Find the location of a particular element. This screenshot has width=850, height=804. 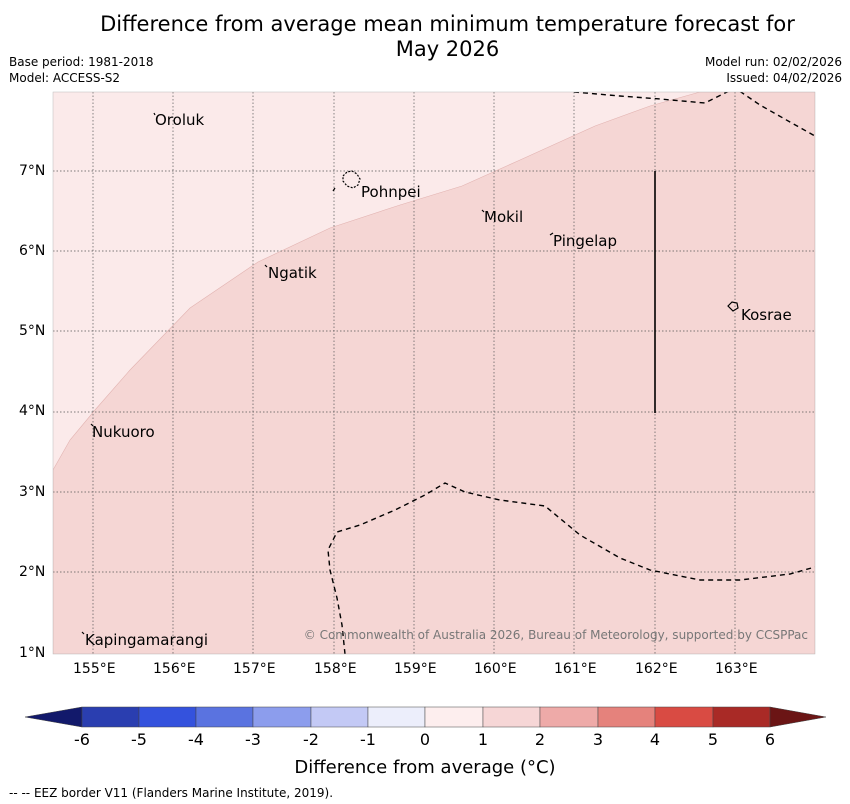

place-kapingamarangi: Kapingamarangi is located at coordinates (147, 640).